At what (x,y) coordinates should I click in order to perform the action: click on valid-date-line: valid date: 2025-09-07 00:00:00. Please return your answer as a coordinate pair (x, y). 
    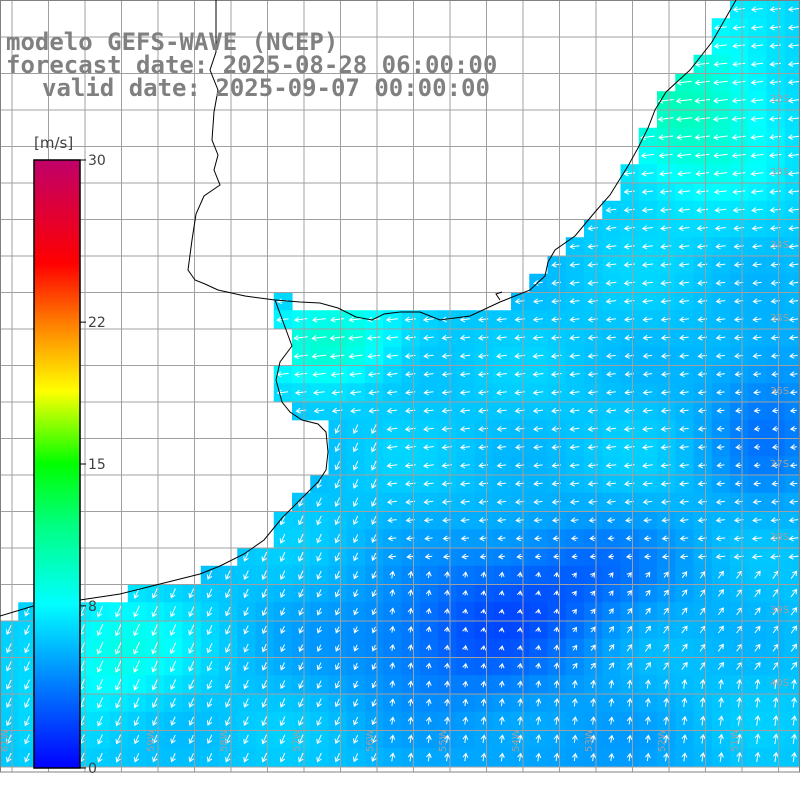
    Looking at the image, I should click on (266, 88).